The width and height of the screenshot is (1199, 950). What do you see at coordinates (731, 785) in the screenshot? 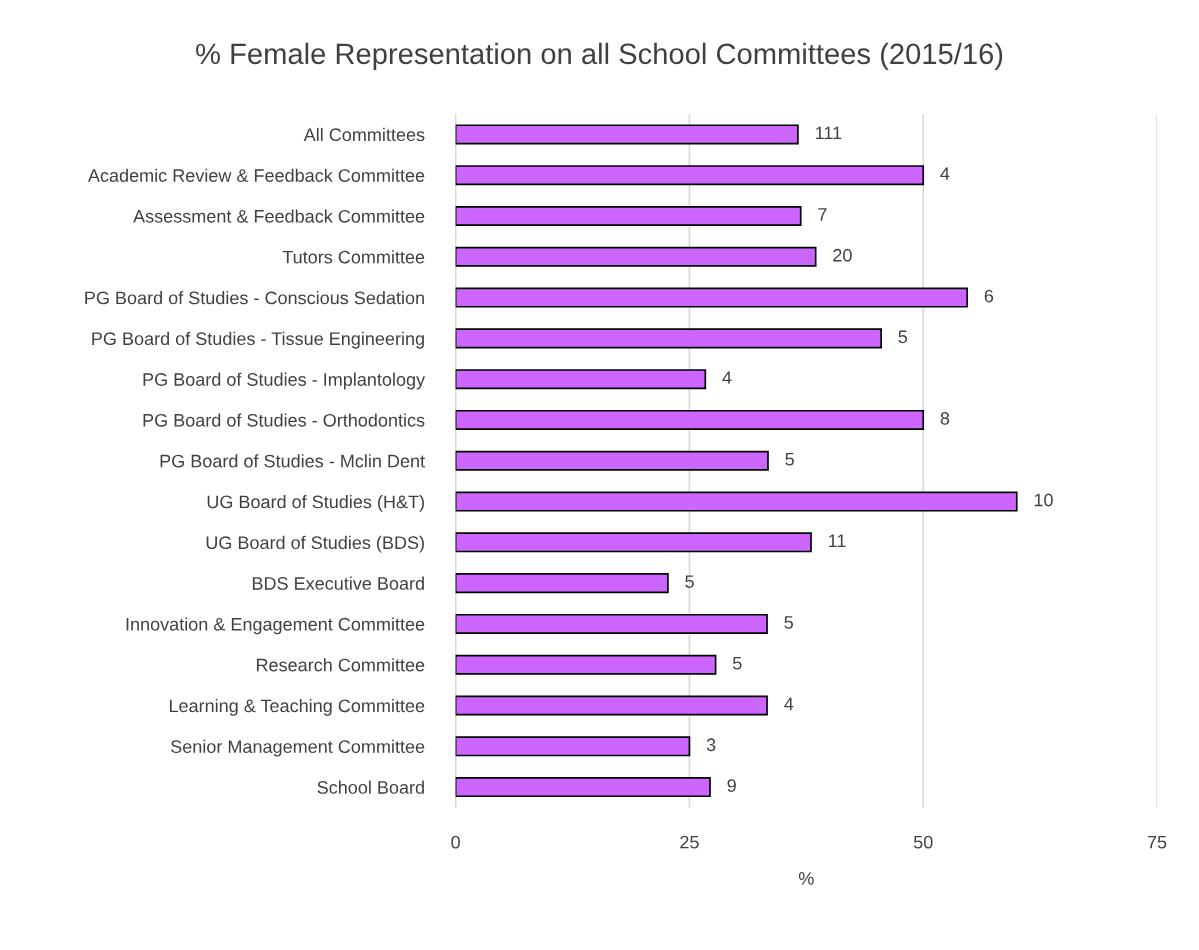
I see `annotation: 9` at bounding box center [731, 785].